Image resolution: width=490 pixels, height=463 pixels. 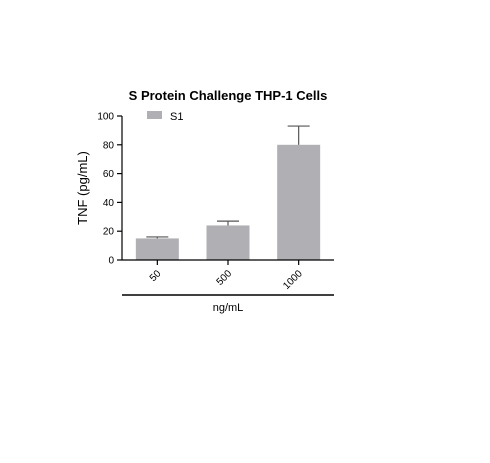 I want to click on legend-label-s1: S1, so click(x=176, y=117).